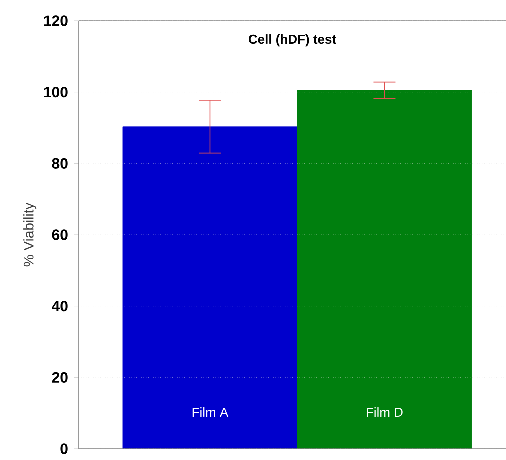 This screenshot has height=460, width=506. Describe the element at coordinates (30, 234) in the screenshot. I see `y-axis-title: % Viability` at that location.